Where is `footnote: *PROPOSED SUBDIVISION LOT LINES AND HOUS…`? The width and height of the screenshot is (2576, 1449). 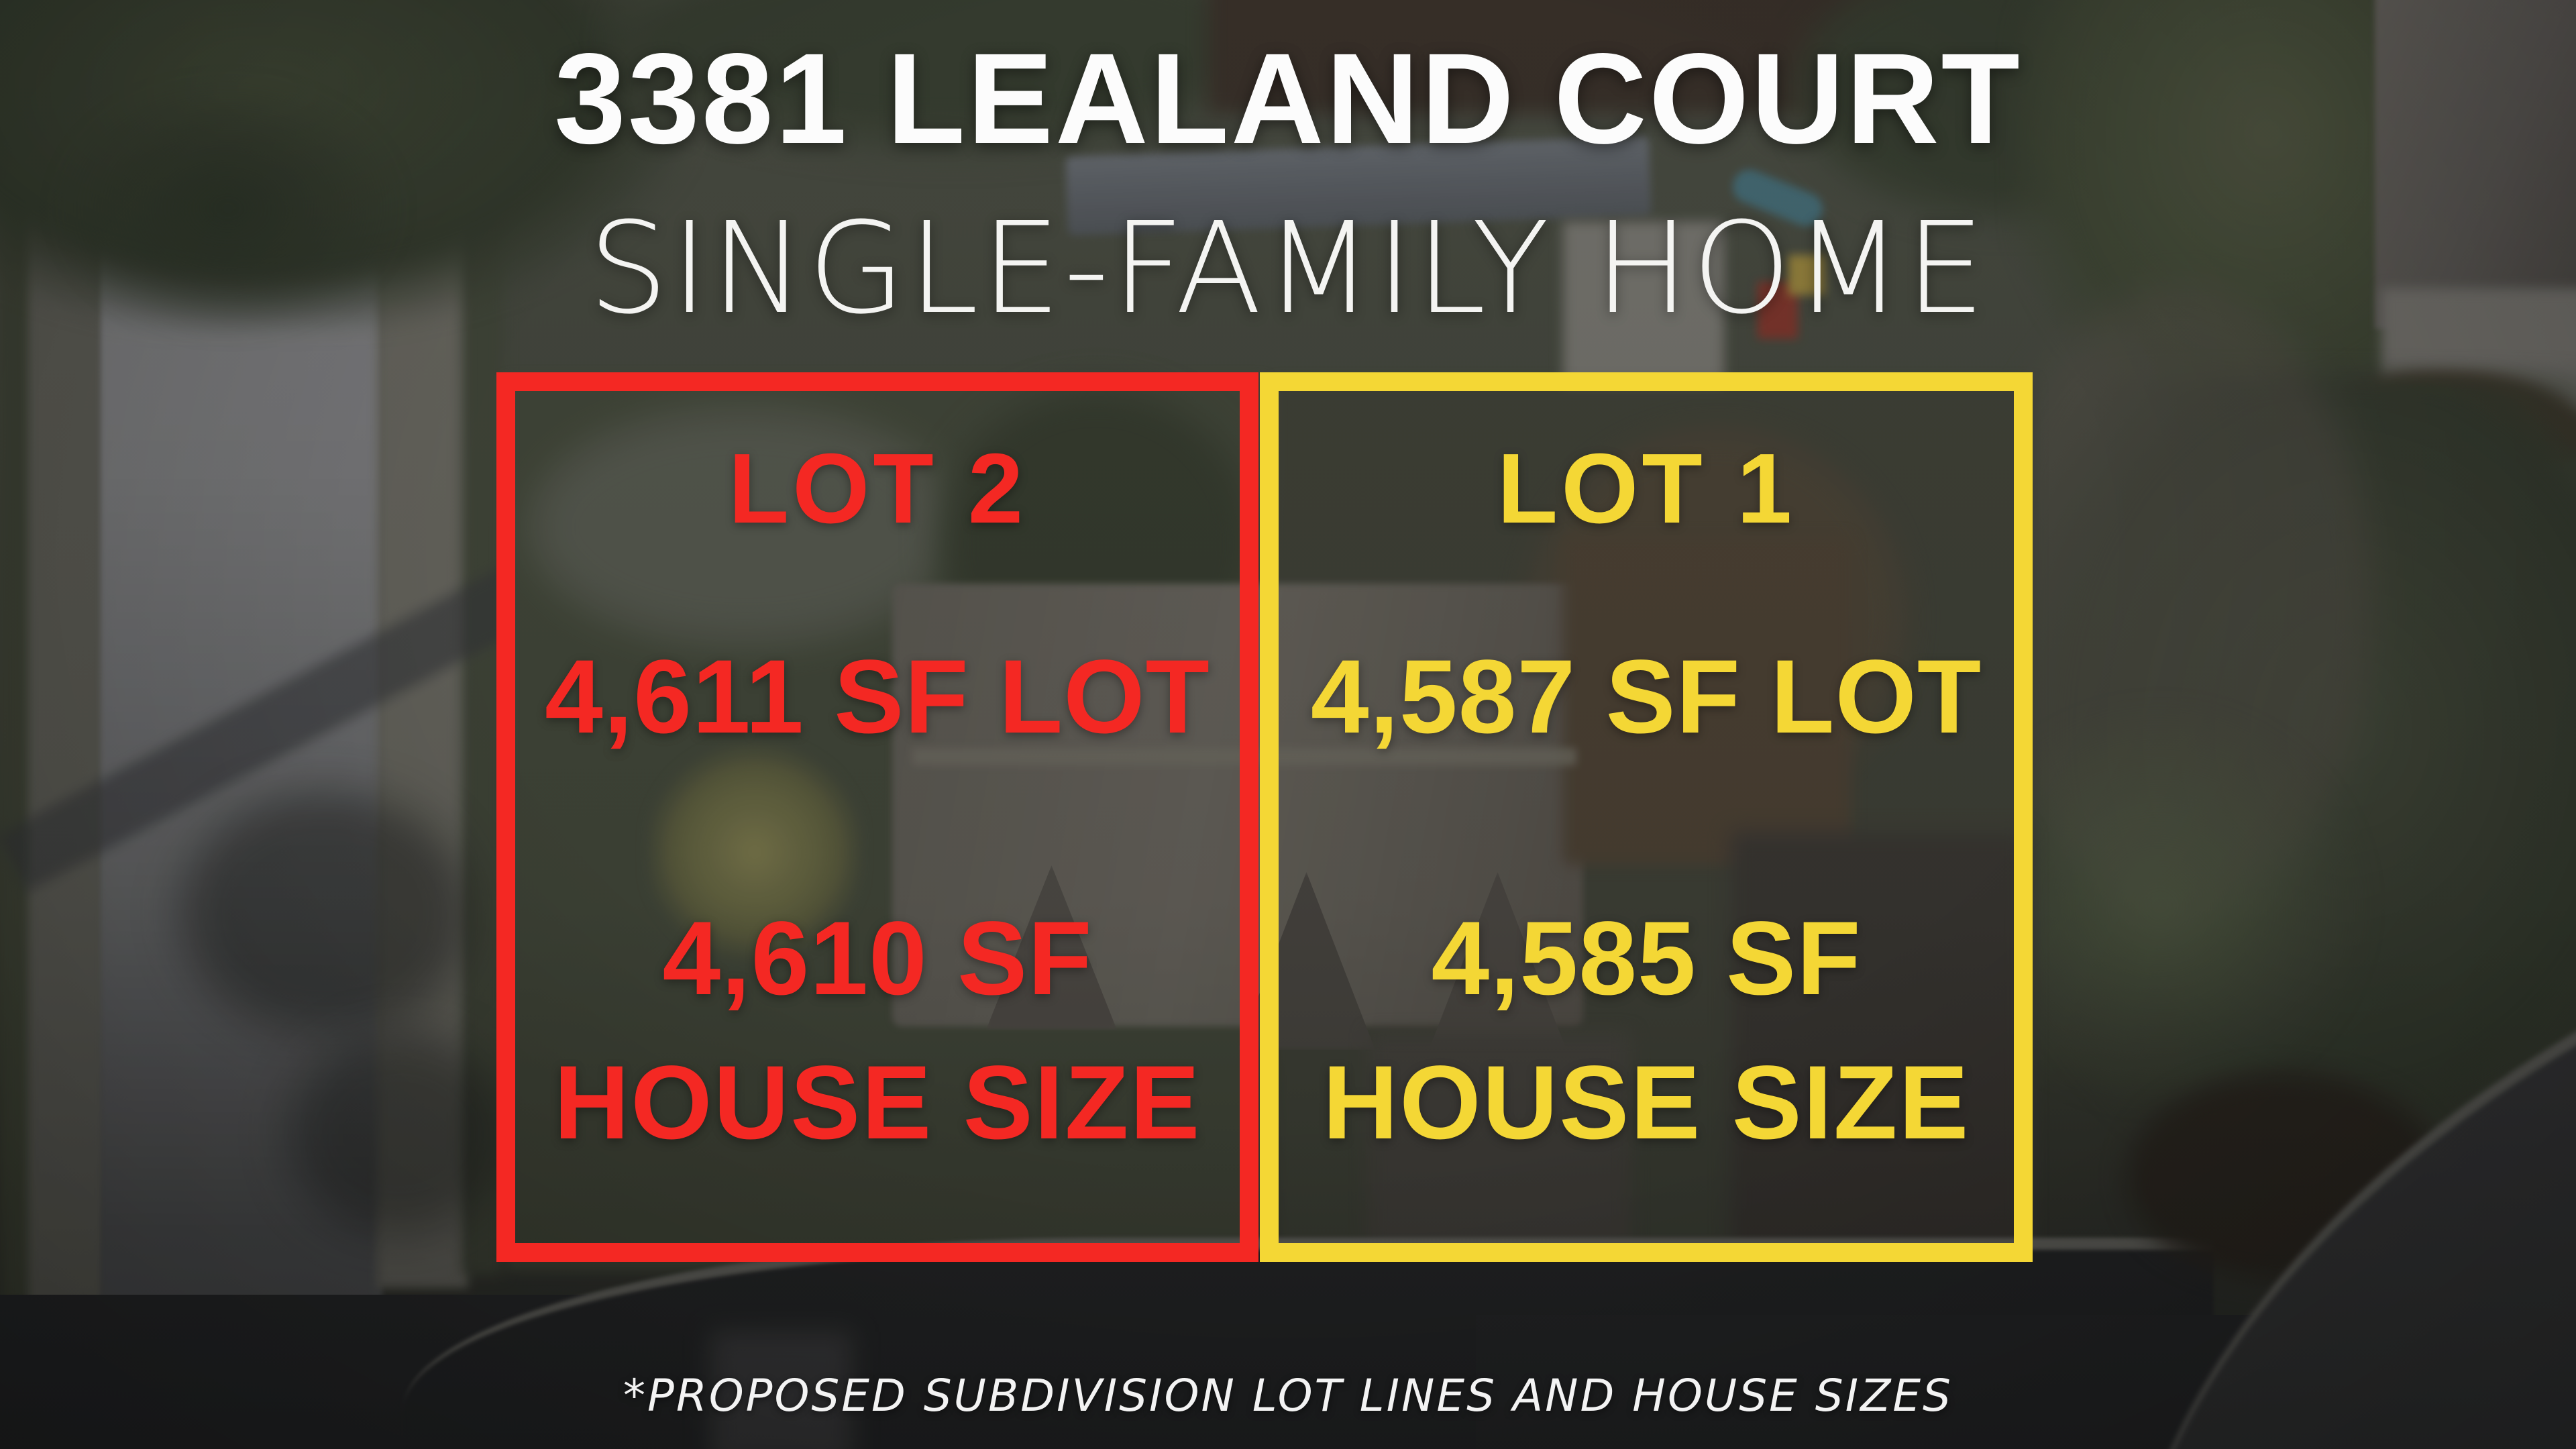 footnote: *PROPOSED SUBDIVISION LOT LINES AND HOUS… is located at coordinates (1288, 1395).